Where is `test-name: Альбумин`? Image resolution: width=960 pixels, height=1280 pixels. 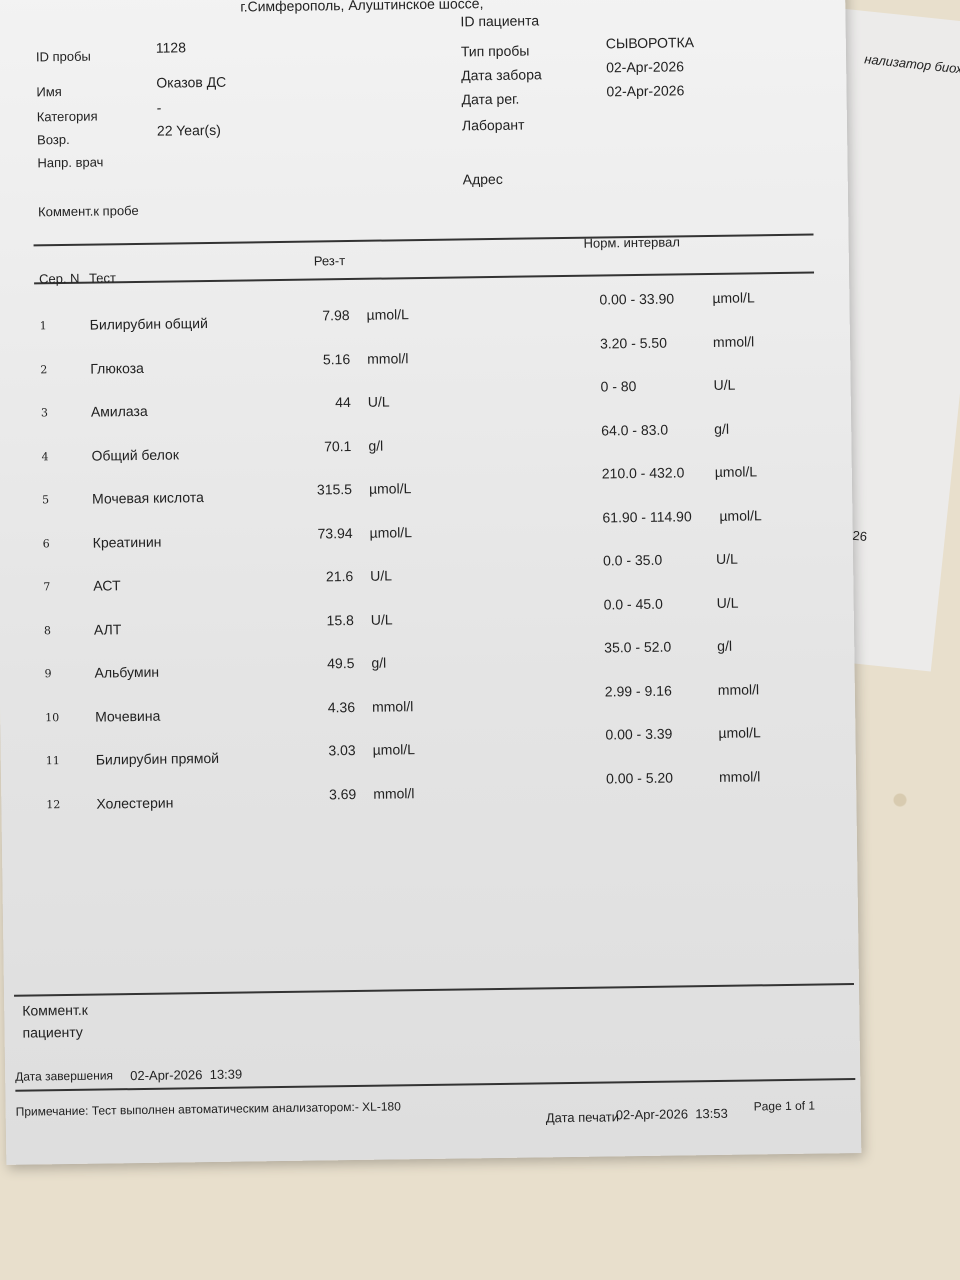
test-name: Альбумин is located at coordinates (127, 672).